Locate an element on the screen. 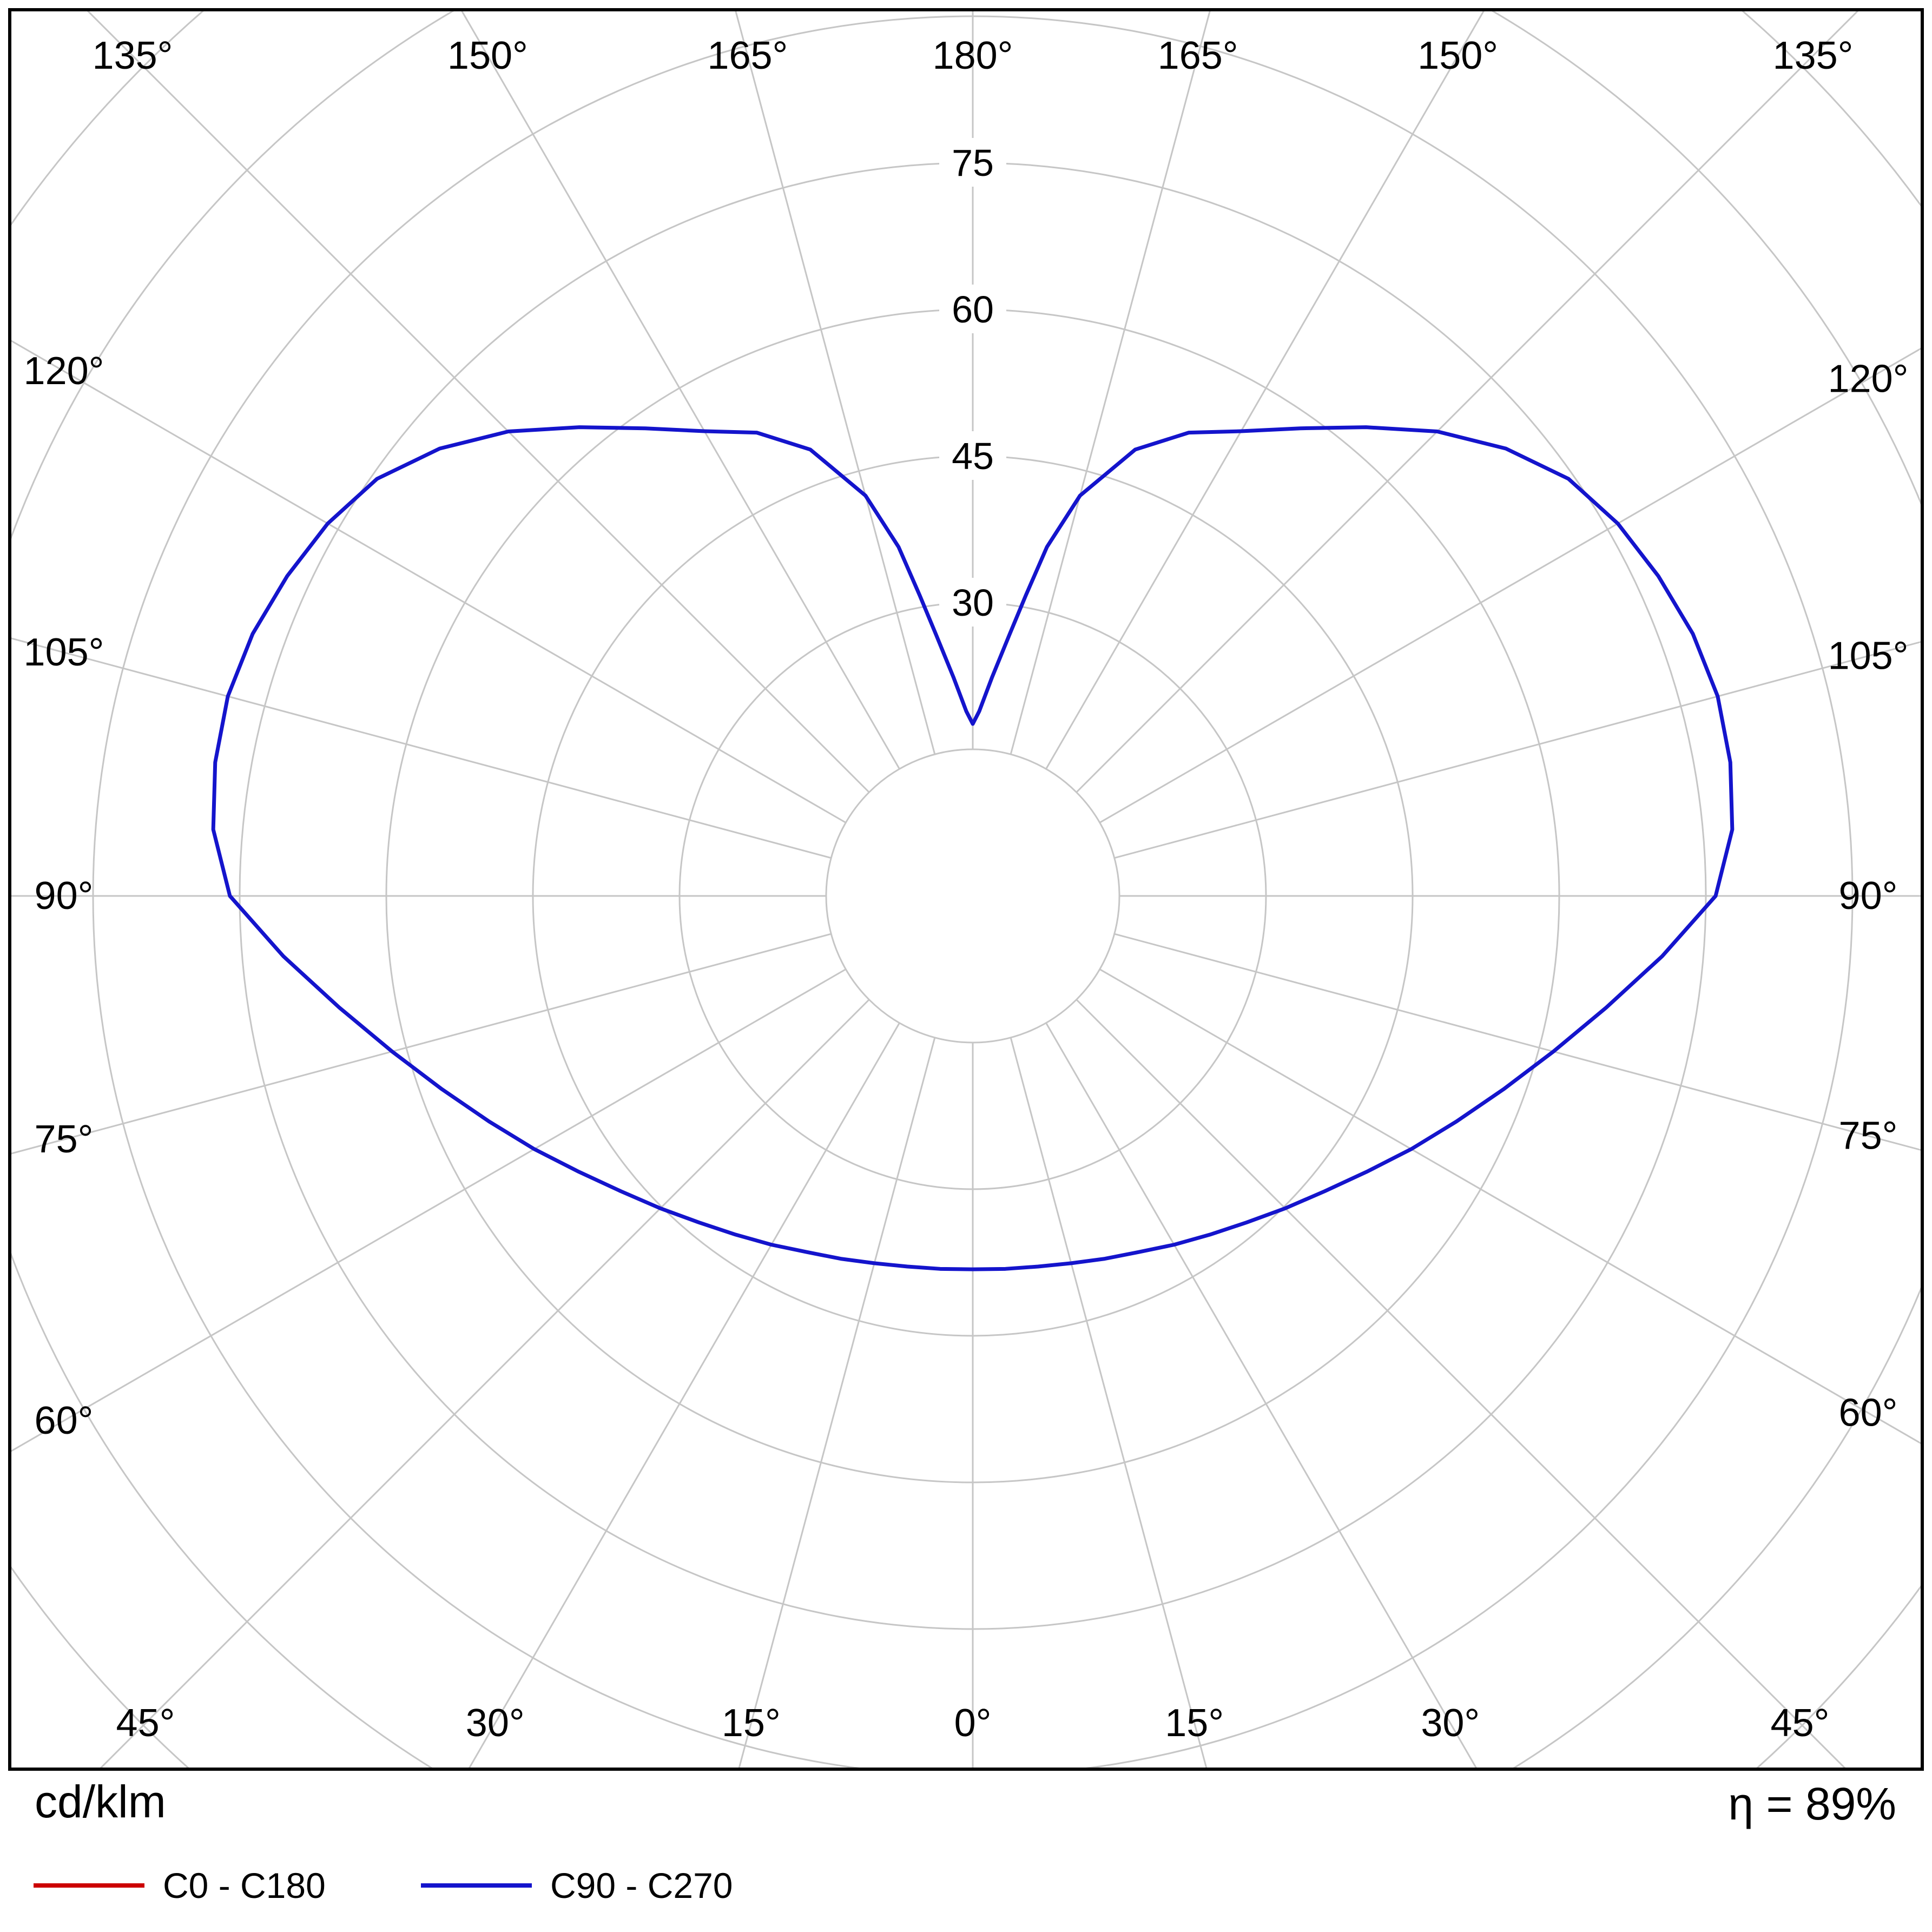  radial-tick-label: 75 is located at coordinates (973, 163).